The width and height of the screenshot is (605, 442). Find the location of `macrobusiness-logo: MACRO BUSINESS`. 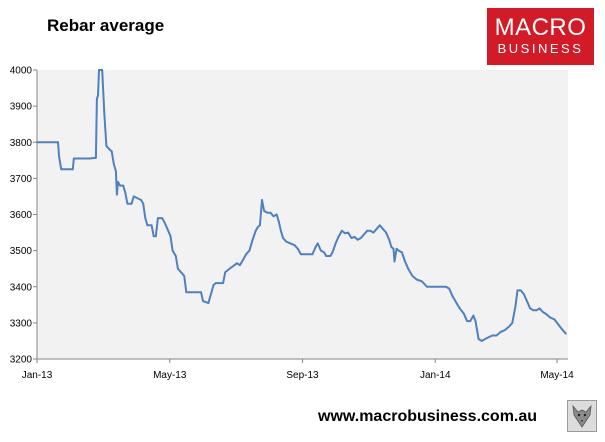

macrobusiness-logo: MACRO BUSINESS is located at coordinates (540, 36).